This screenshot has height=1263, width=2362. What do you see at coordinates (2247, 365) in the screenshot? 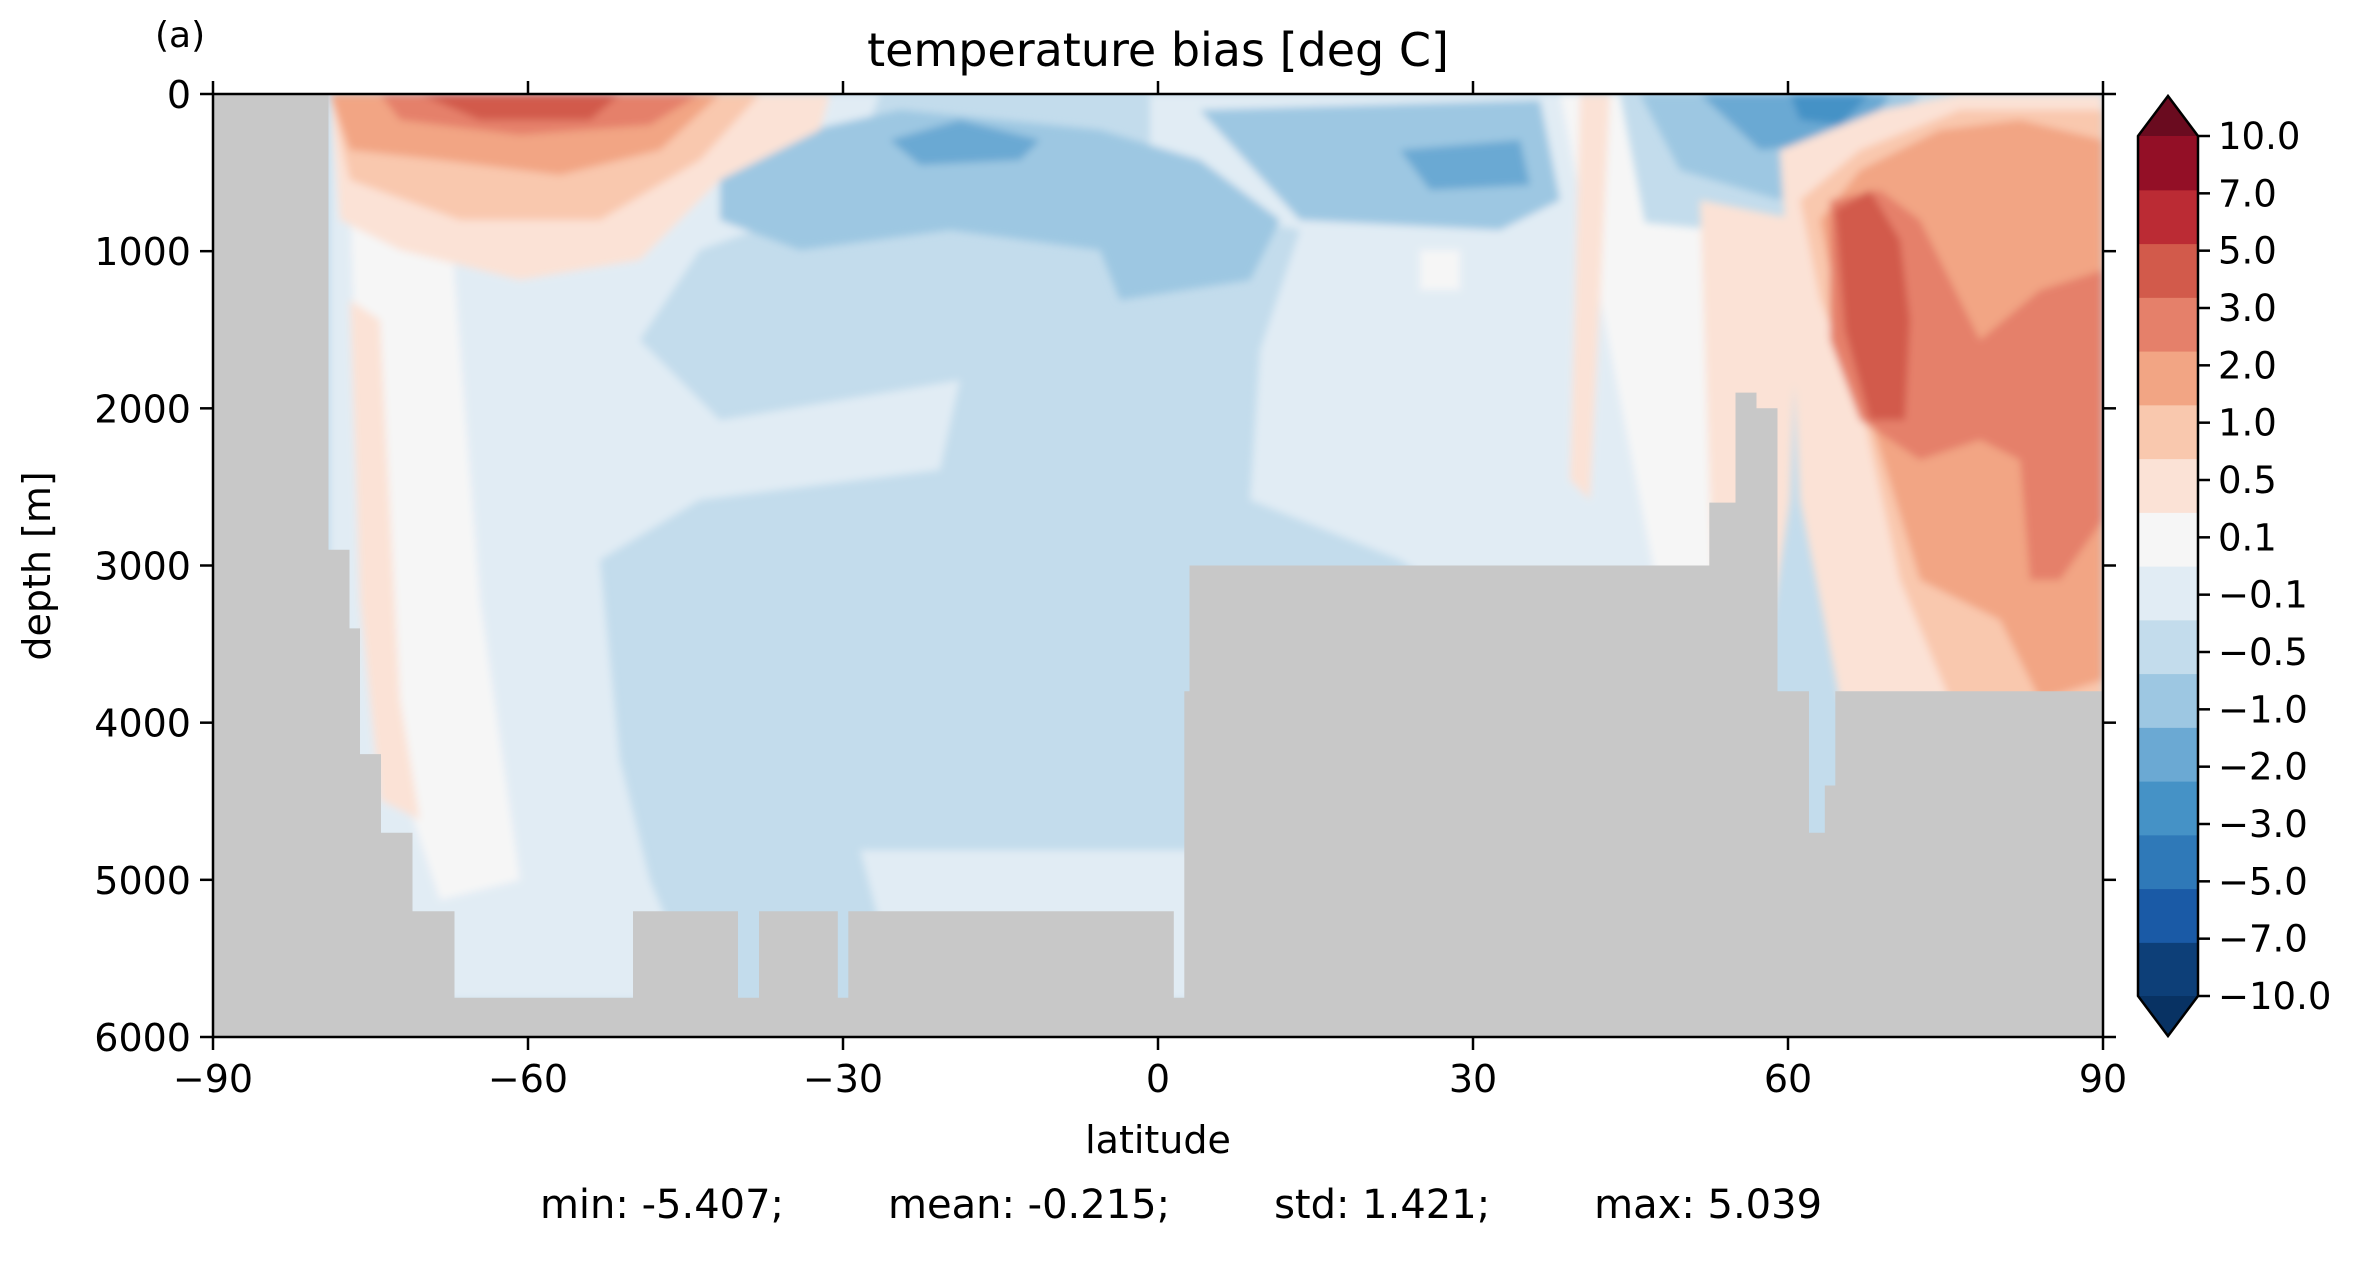
I see `colorbar-tick-label: 2.0` at bounding box center [2247, 365].